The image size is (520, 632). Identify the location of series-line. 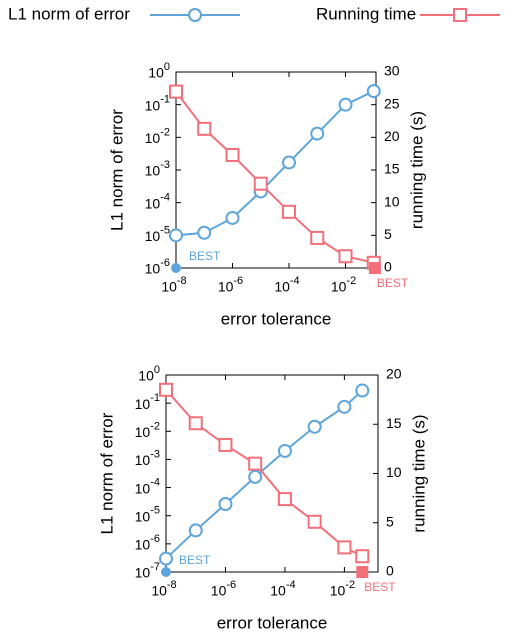
(275, 163).